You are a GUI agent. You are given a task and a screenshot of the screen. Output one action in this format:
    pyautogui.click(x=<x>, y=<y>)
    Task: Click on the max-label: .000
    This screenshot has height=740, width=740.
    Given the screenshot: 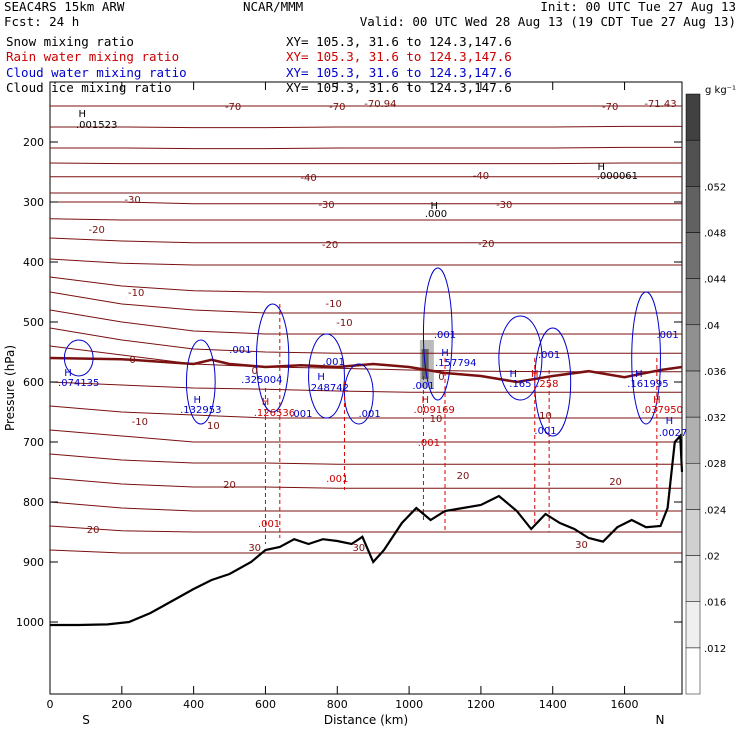 What is the action you would take?
    pyautogui.click(x=436, y=214)
    